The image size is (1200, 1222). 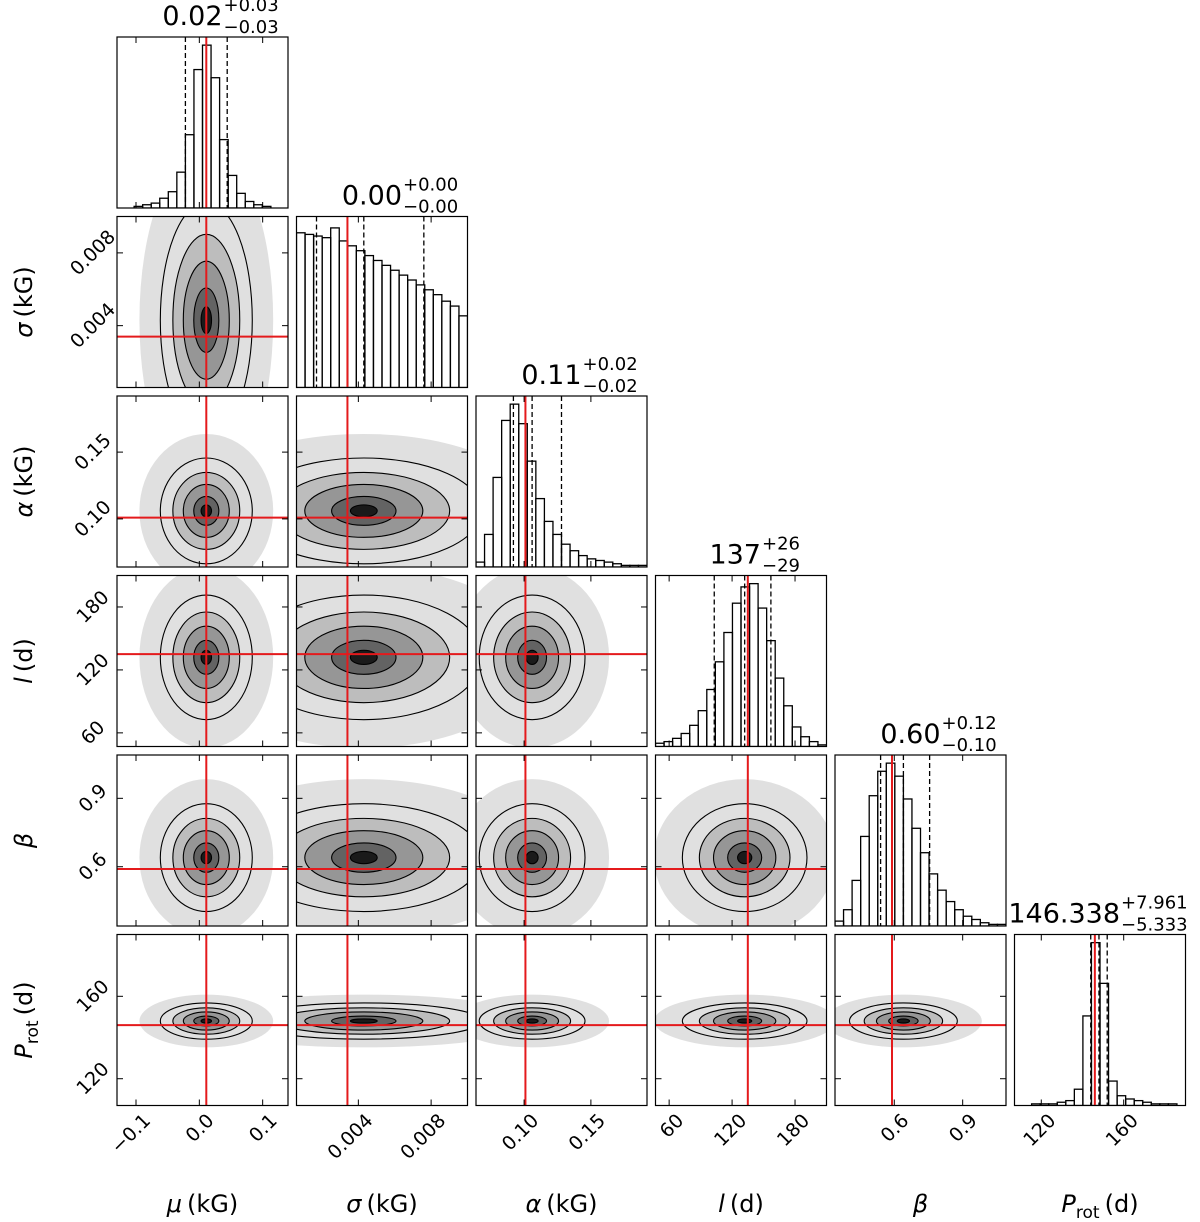 What do you see at coordinates (721, 1204) in the screenshot?
I see `axis-symbol: l` at bounding box center [721, 1204].